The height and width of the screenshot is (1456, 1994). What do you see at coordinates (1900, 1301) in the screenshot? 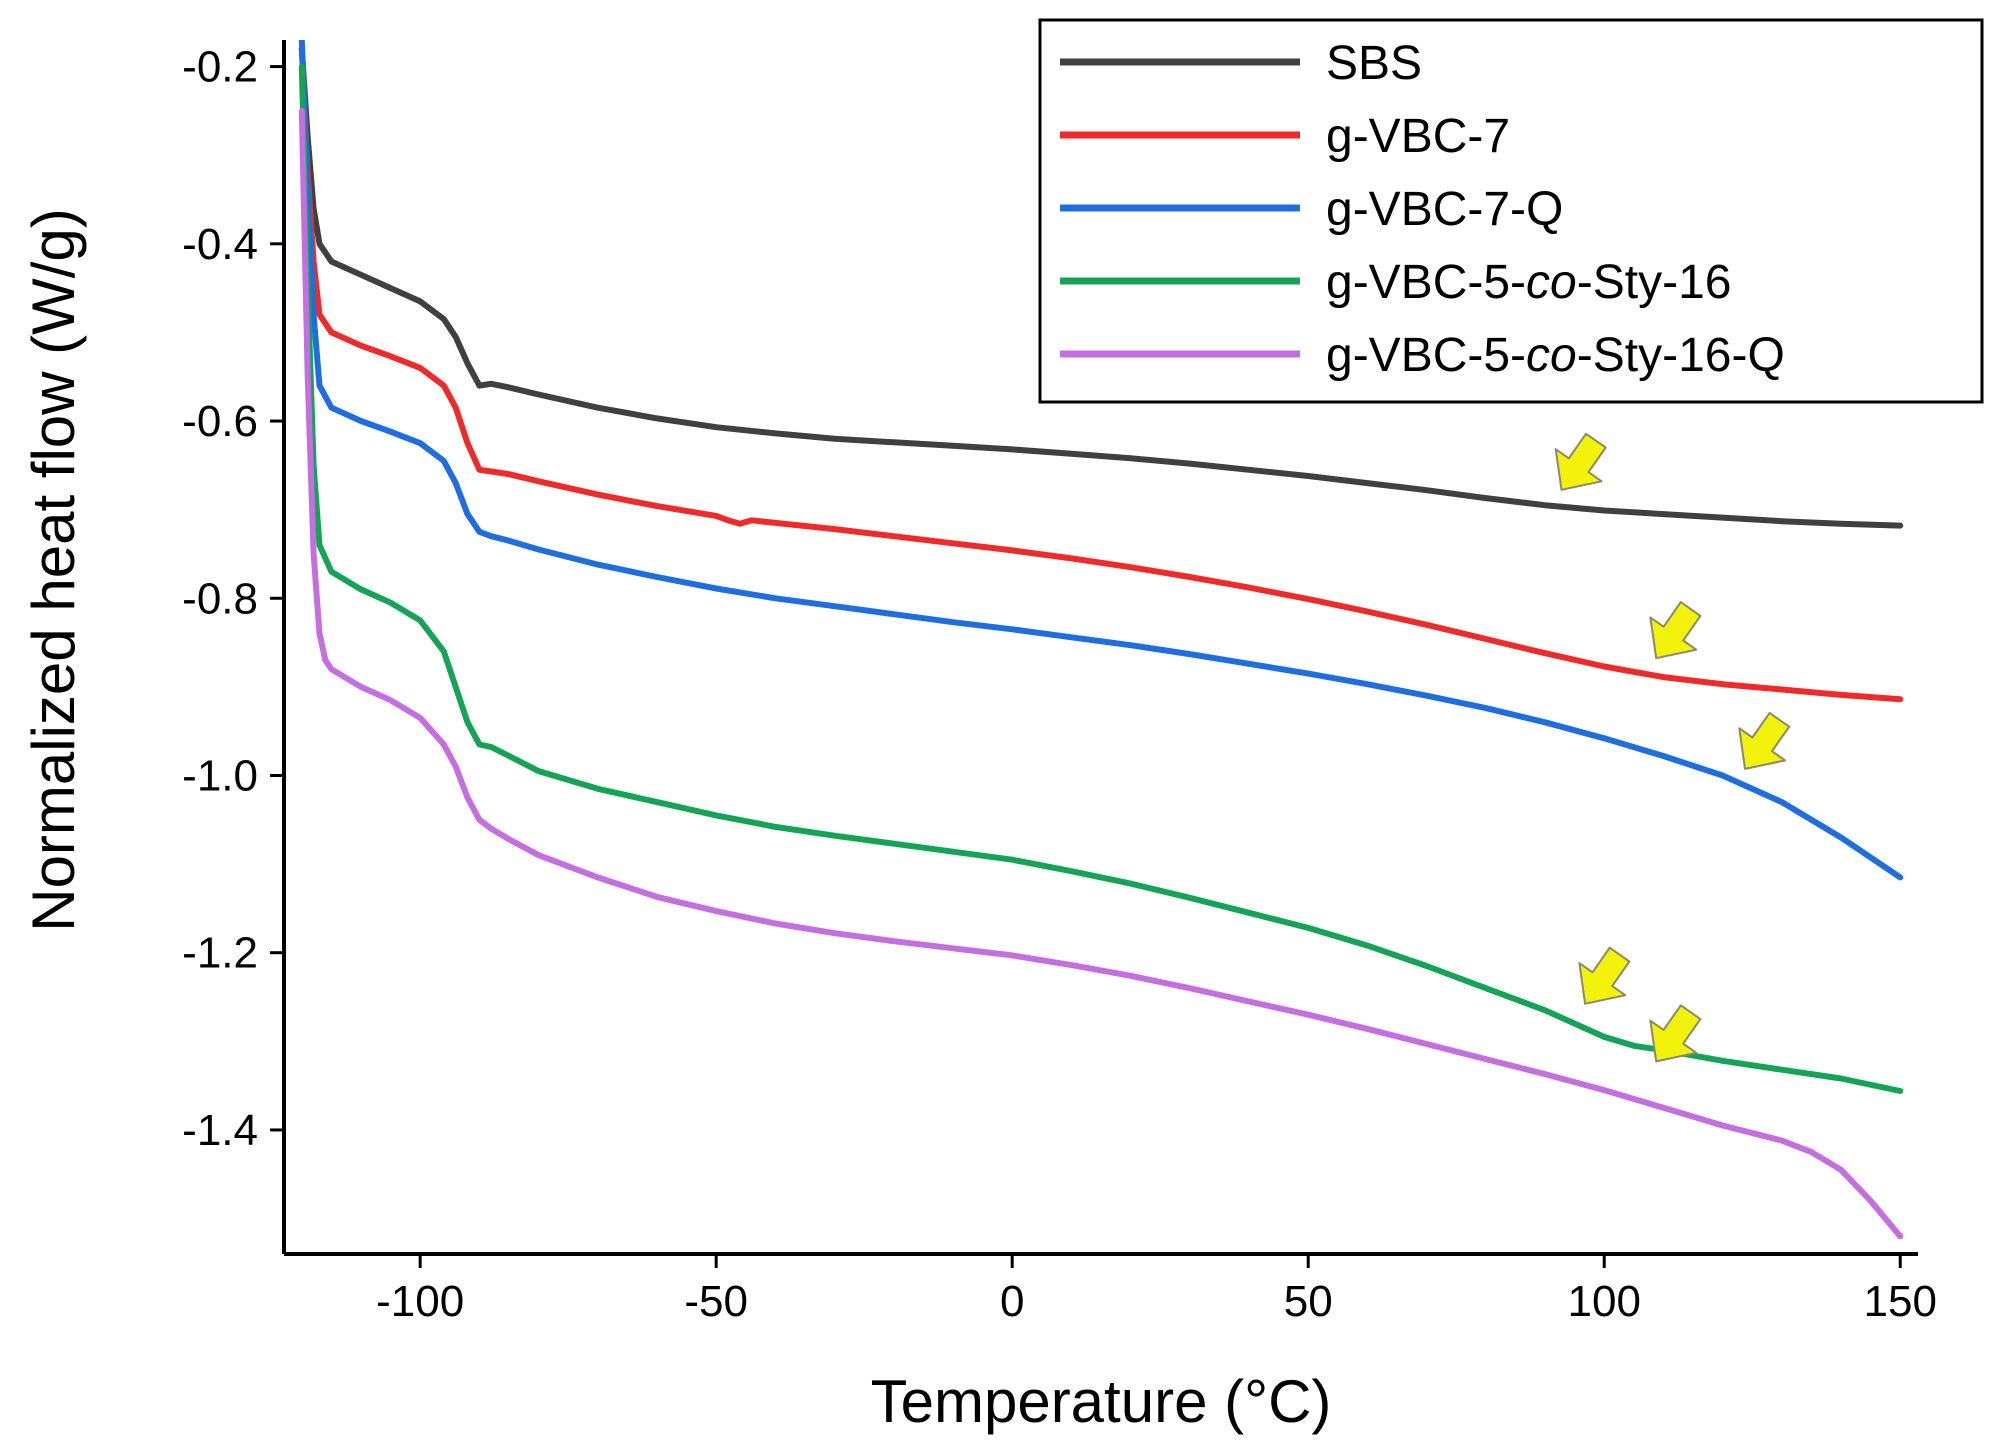
I see `x-tick-label: 150` at bounding box center [1900, 1301].